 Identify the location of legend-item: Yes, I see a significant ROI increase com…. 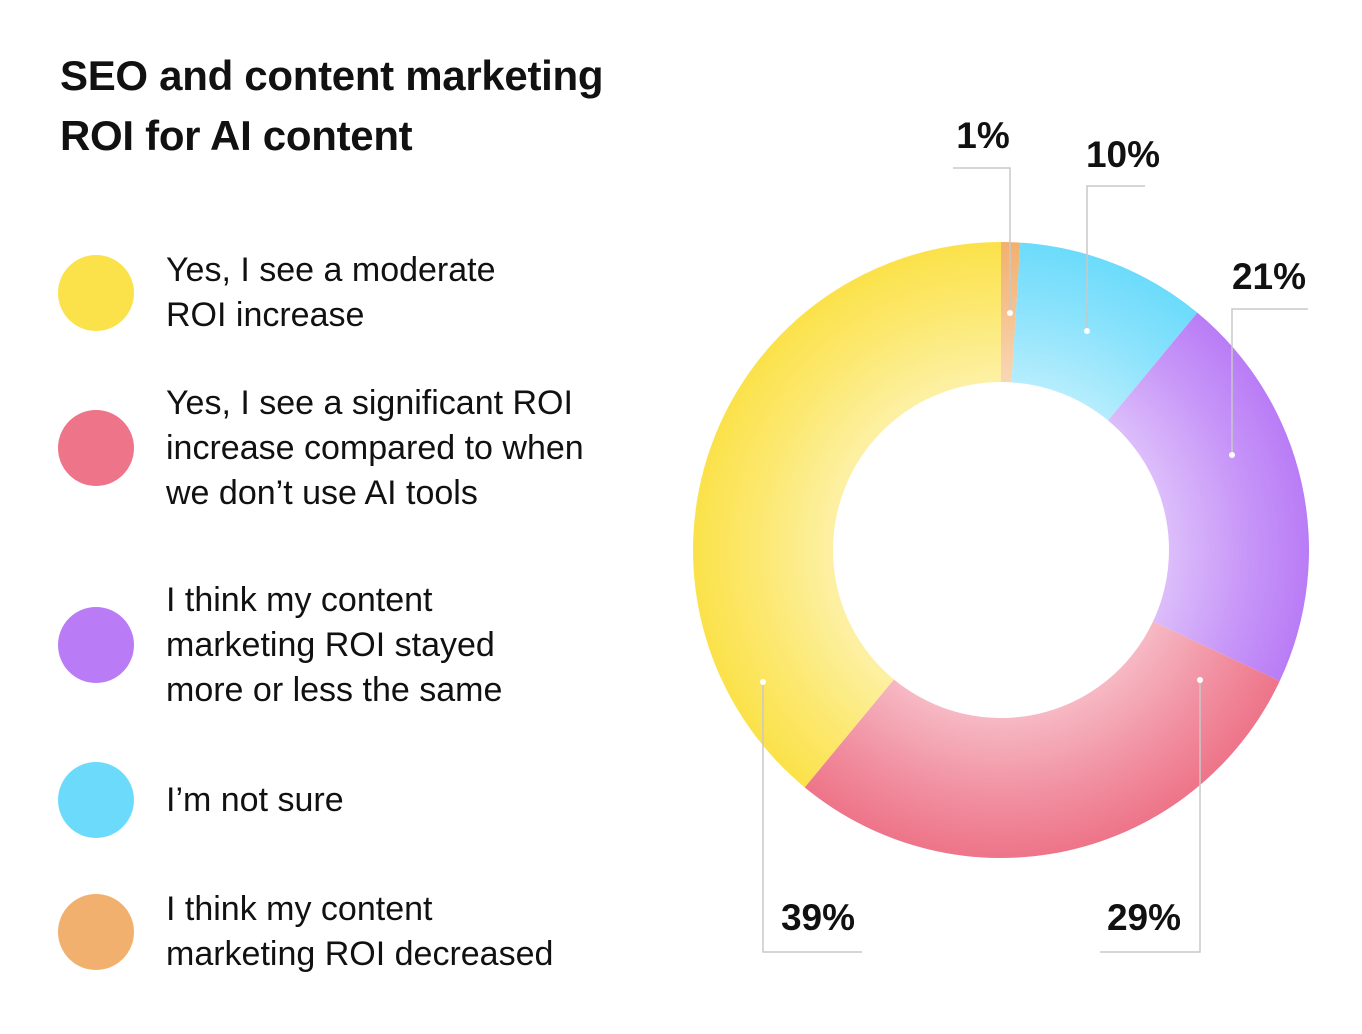
(321, 448).